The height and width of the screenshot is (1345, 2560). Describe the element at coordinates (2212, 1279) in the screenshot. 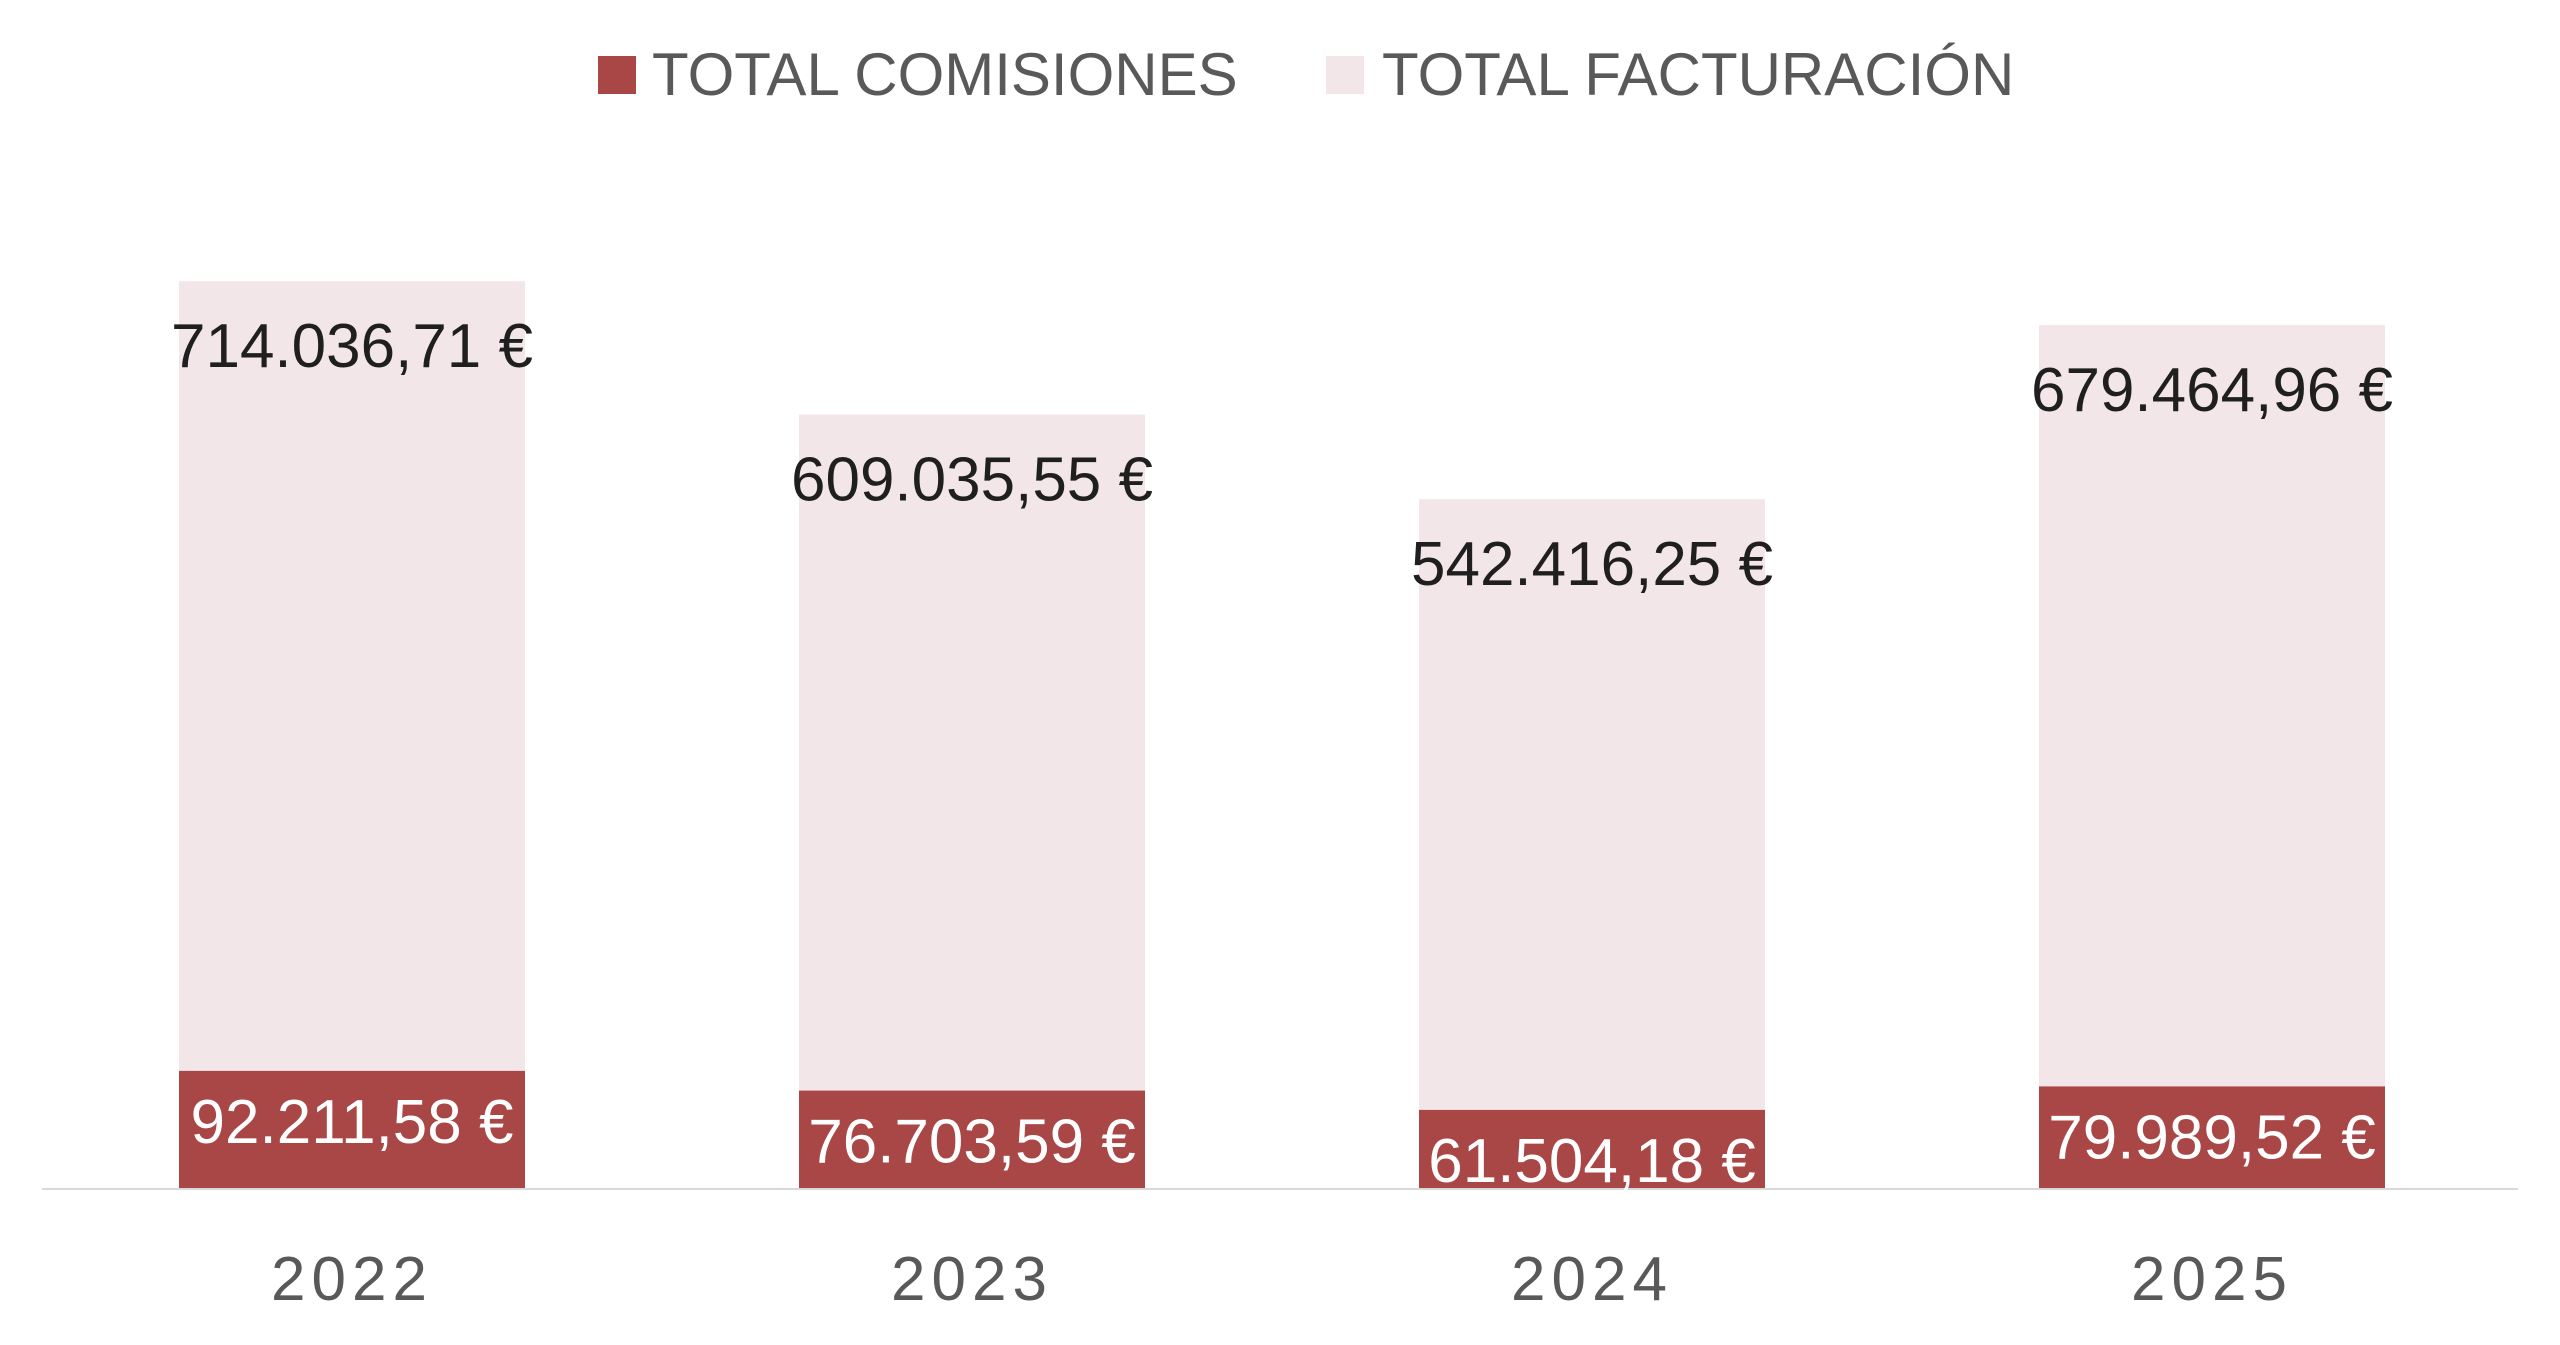

I see `x-tick-label-2025: 2025` at that location.